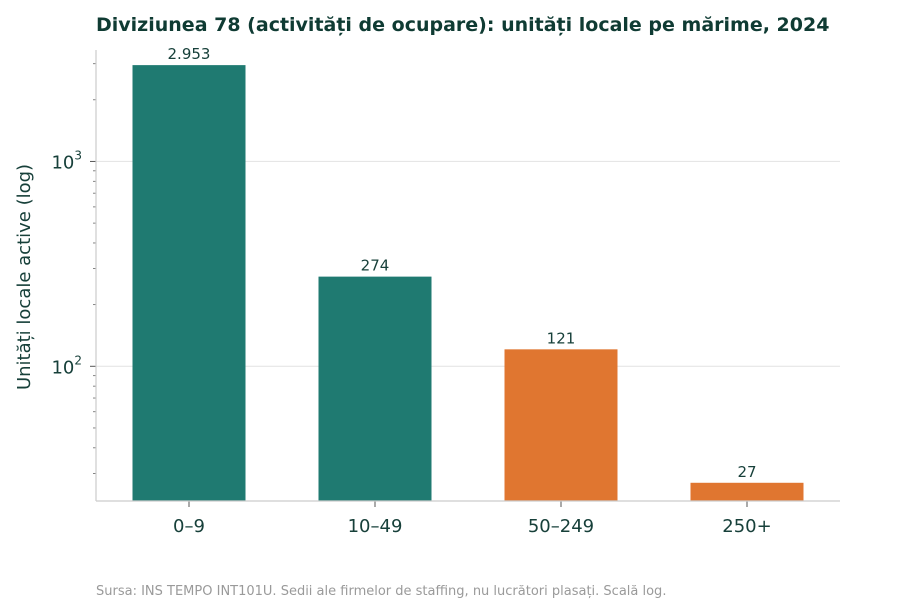 This screenshot has width=916, height=612. I want to click on data-label-1: 274, so click(375, 266).